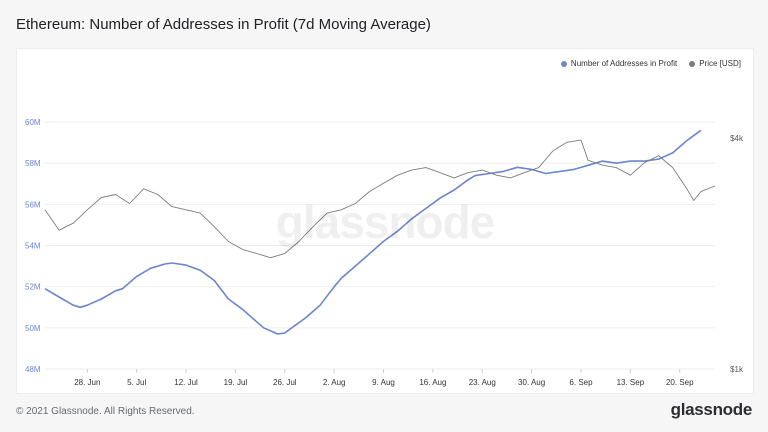 This screenshot has height=432, width=768. Describe the element at coordinates (720, 63) in the screenshot. I see `legend-label-price: Price [USD]` at that location.